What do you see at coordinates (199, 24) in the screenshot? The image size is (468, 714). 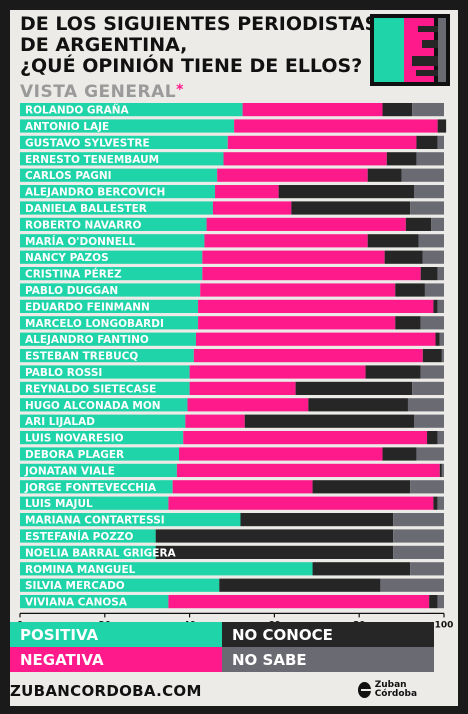 I see `title-line-1: DE LOS SIGUIENTES PERIODISTAS` at bounding box center [199, 24].